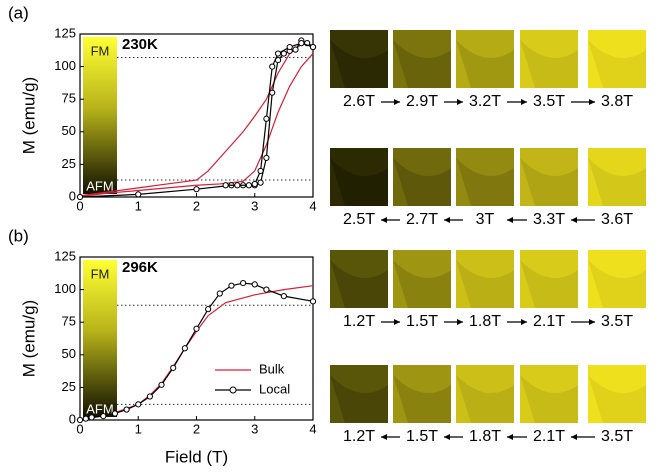 The width and height of the screenshot is (661, 474). Describe the element at coordinates (312, 205) in the screenshot. I see `x-tick-label: 4` at that location.